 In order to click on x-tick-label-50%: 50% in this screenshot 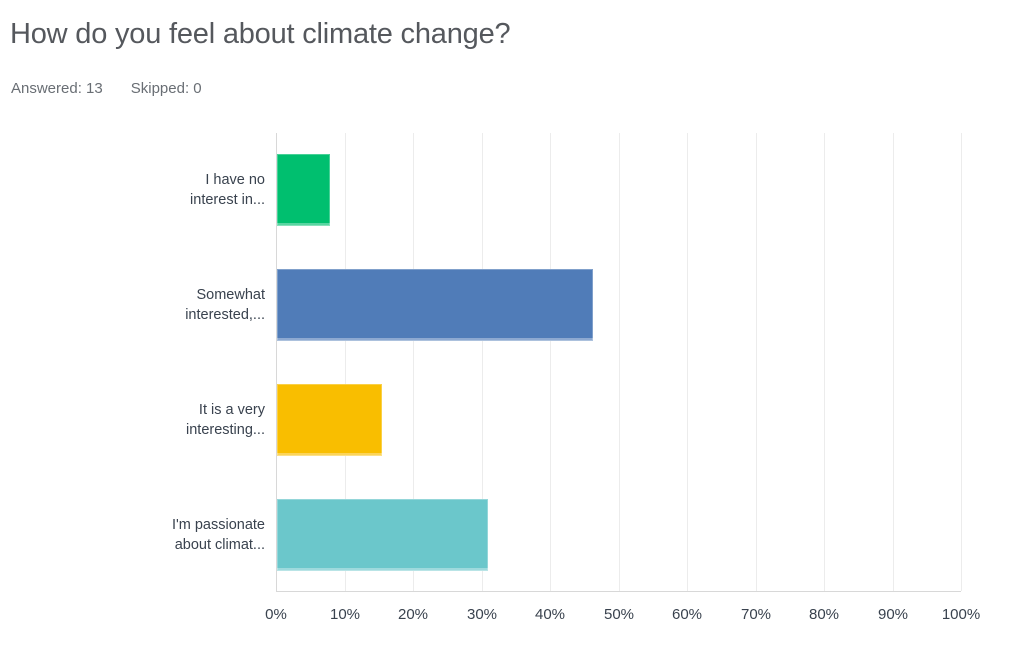, I will do `click(619, 614)`.